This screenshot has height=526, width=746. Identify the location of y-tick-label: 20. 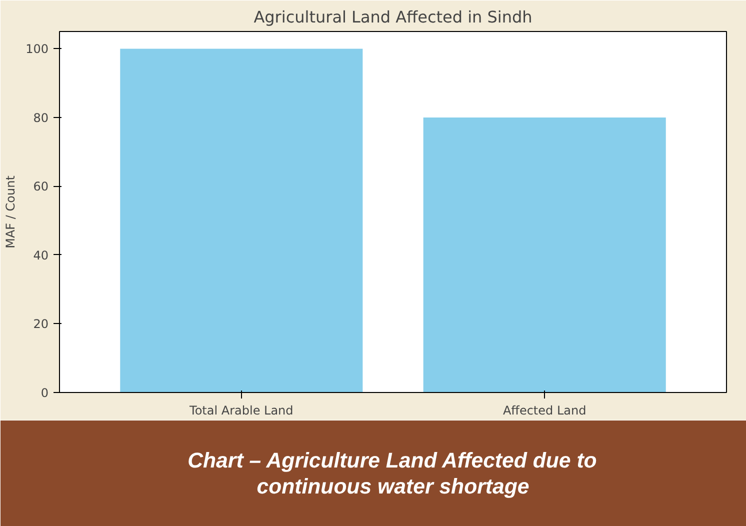
(41, 324).